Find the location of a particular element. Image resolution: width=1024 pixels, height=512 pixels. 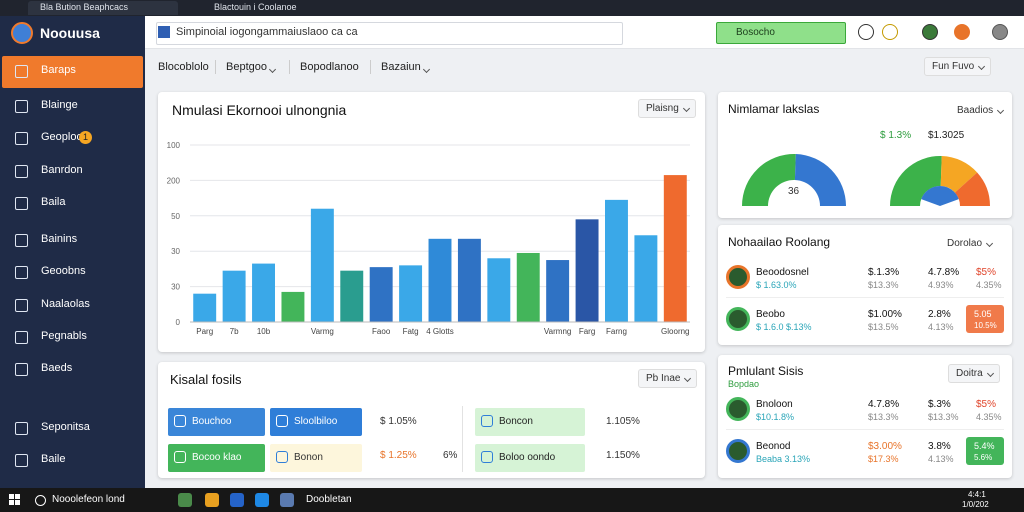

top-bar is located at coordinates (584, 32).